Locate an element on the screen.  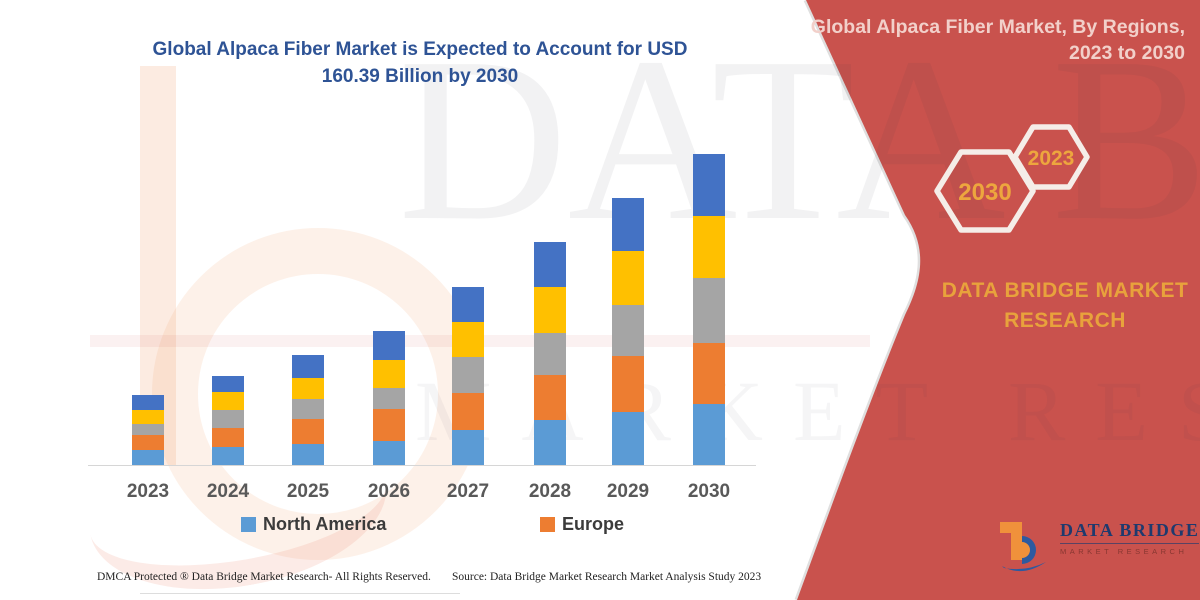
bar-2029-segment-unlabeled-gray is located at coordinates (628, 331).